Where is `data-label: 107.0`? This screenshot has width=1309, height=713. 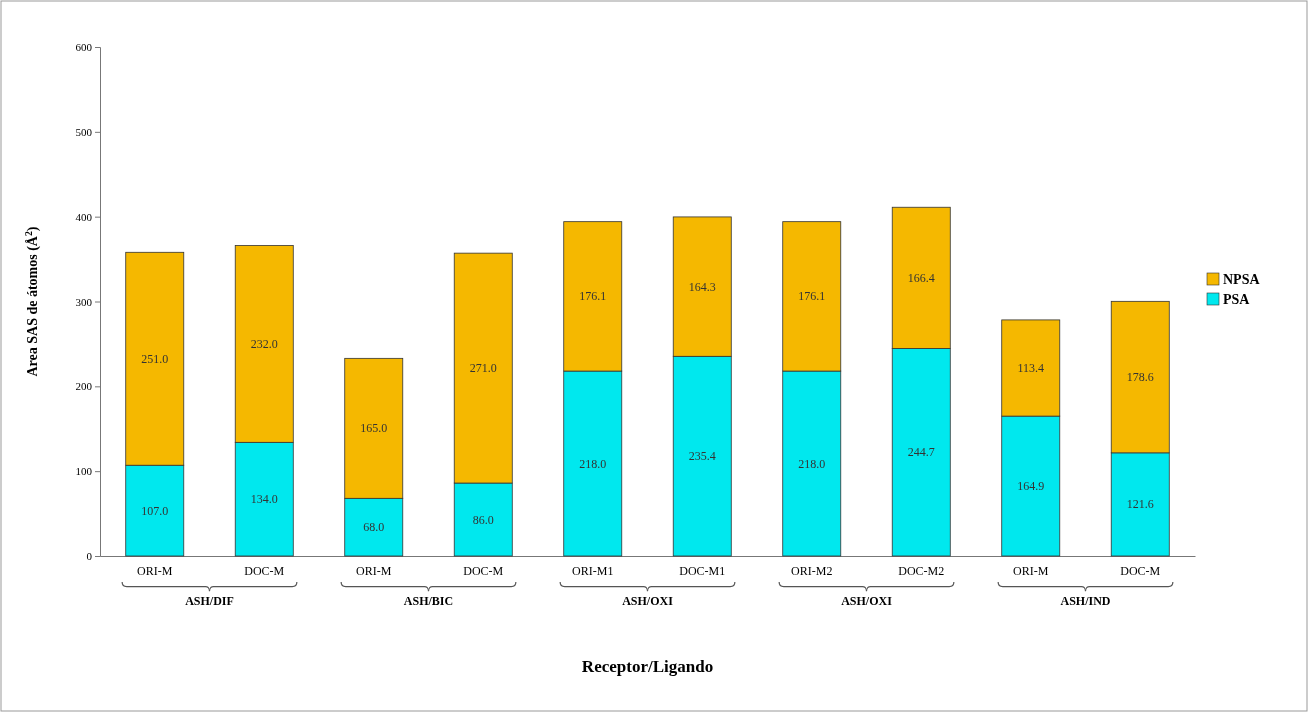
data-label: 107.0 is located at coordinates (155, 510).